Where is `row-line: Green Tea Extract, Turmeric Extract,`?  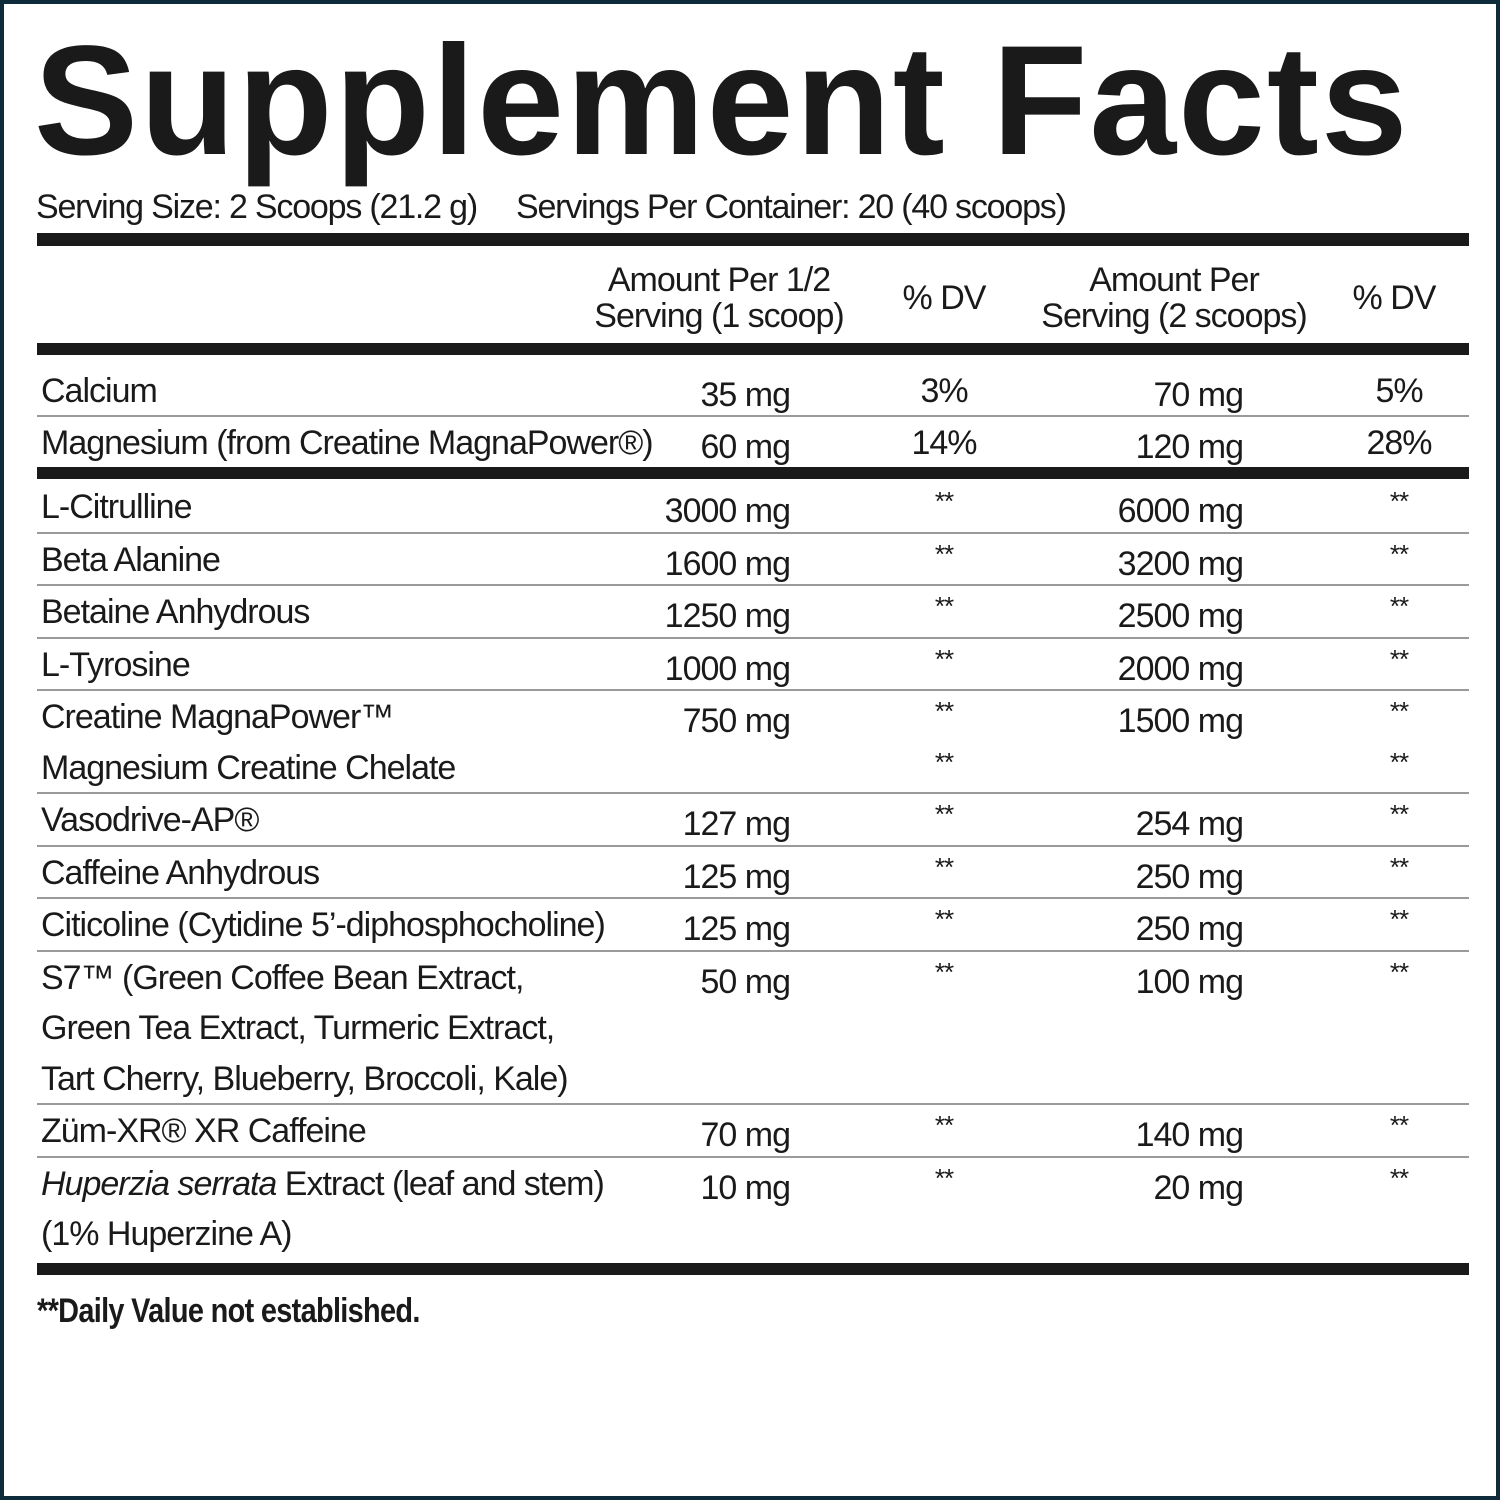 row-line: Green Tea Extract, Turmeric Extract, is located at coordinates (753, 1027).